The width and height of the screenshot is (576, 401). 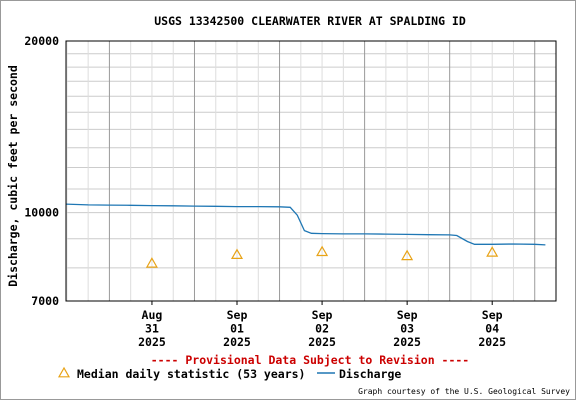 What do you see at coordinates (305, 224) in the screenshot?
I see `discharge-line` at bounding box center [305, 224].